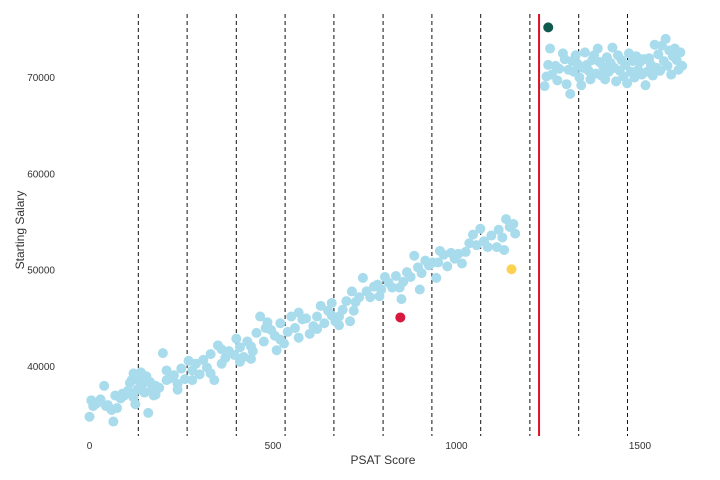 This screenshot has width=720, height=480. Describe the element at coordinates (41, 78) in the screenshot. I see `y-tick-label-3: 70000` at that location.